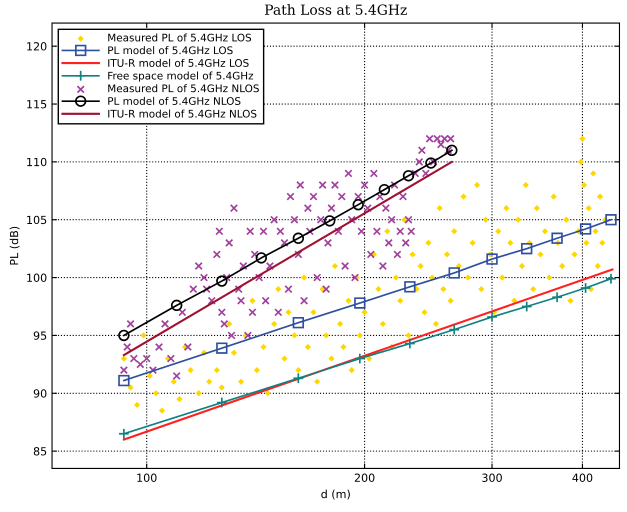  What do you see at coordinates (36, 278) in the screenshot?
I see `y-tick-label: 100` at bounding box center [36, 278].